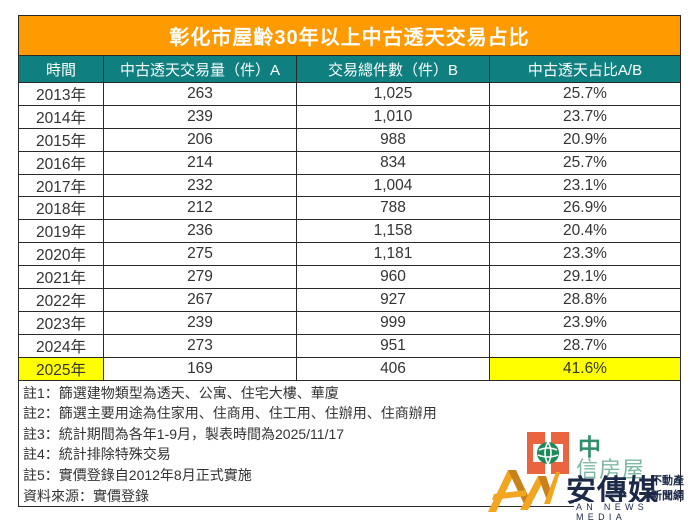 This screenshot has width=696, height=522. I want to click on table-row: 2019年 236 1,158 20.4%, so click(349, 232).